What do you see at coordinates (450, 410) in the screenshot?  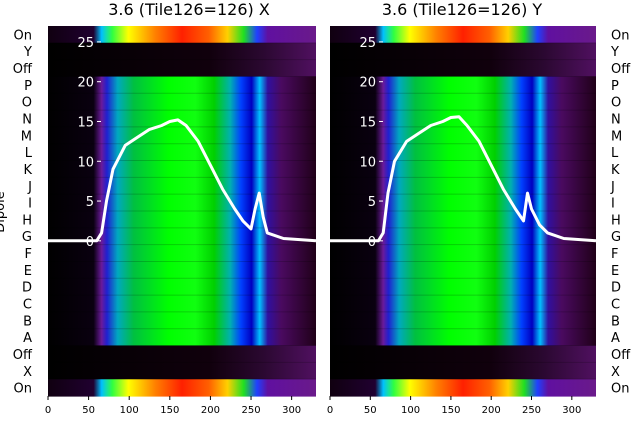 I see `x-tick-label: 150` at bounding box center [450, 410].